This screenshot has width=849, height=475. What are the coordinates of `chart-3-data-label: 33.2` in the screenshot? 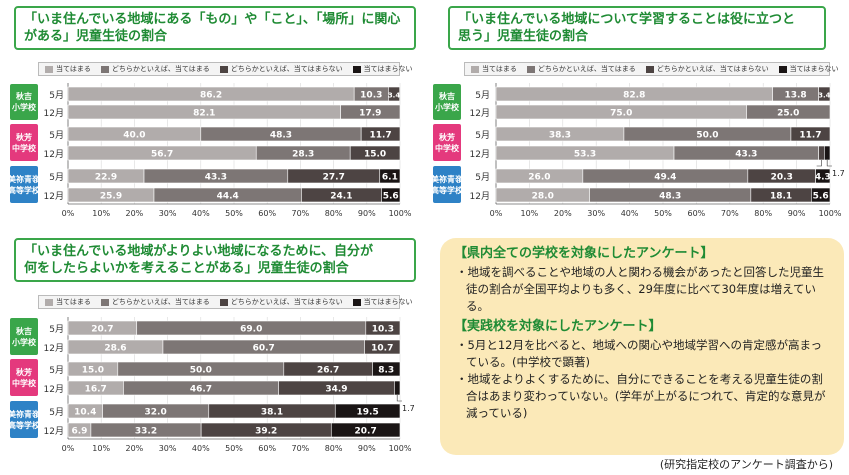 It's located at (146, 432).